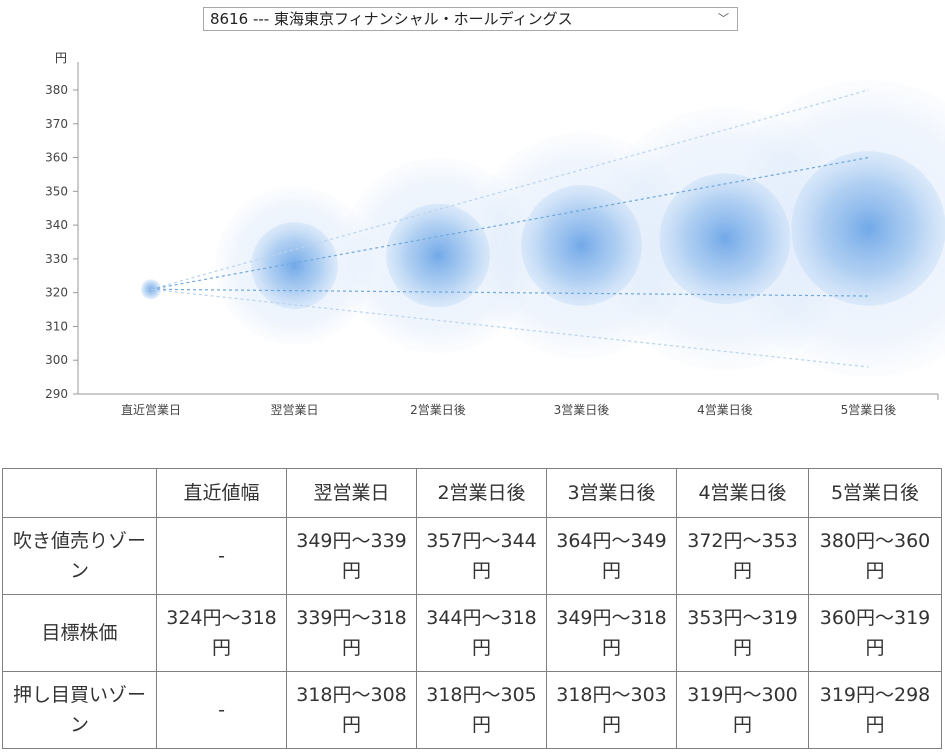 Image resolution: width=945 pixels, height=755 pixels. I want to click on table-cell: 319円～298円, so click(875, 710).